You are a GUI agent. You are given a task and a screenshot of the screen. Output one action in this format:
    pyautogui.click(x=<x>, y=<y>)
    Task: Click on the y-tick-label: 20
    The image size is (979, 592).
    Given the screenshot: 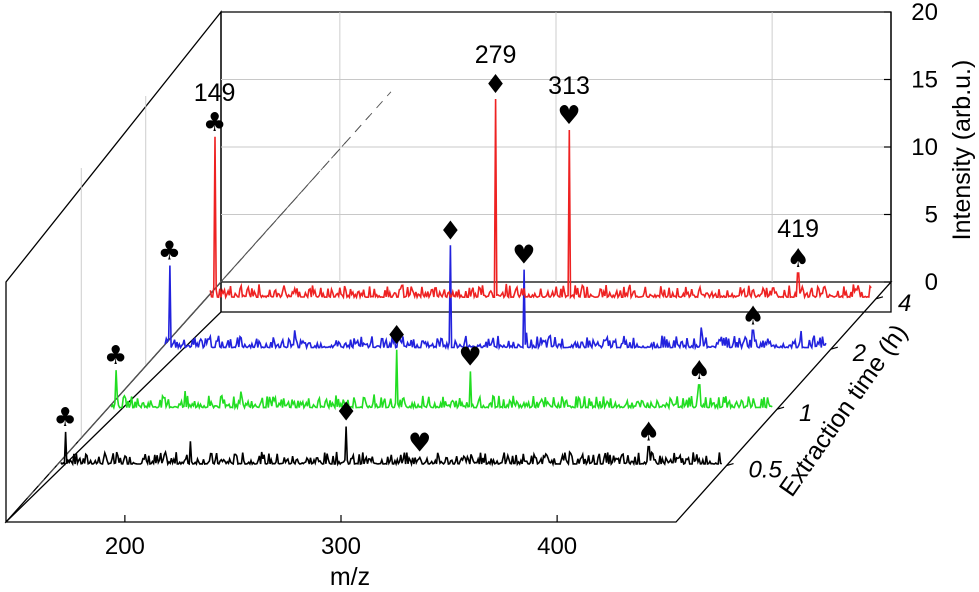 What is the action you would take?
    pyautogui.click(x=924, y=13)
    